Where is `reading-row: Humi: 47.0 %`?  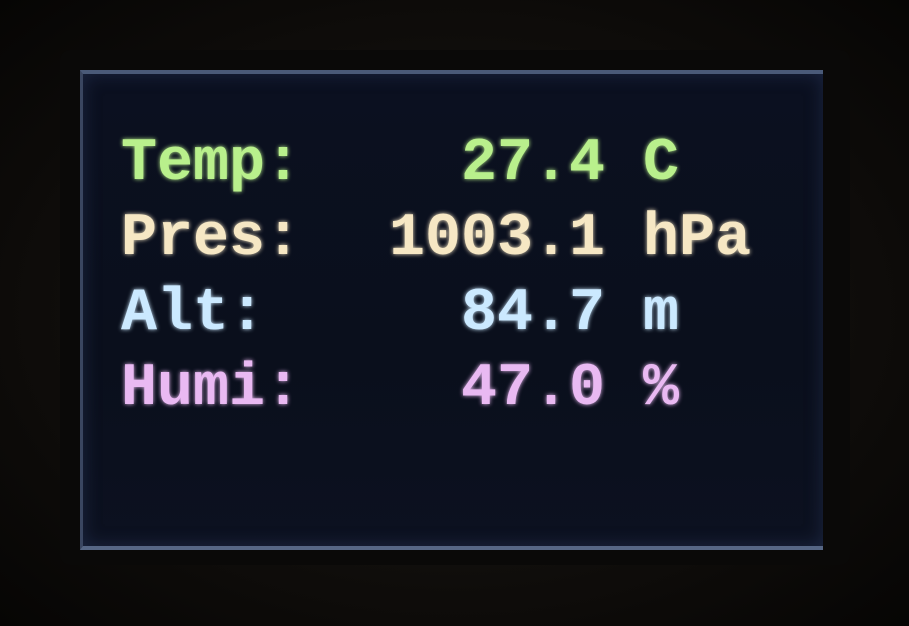 reading-row: Humi: 47.0 % is located at coordinates (453, 389).